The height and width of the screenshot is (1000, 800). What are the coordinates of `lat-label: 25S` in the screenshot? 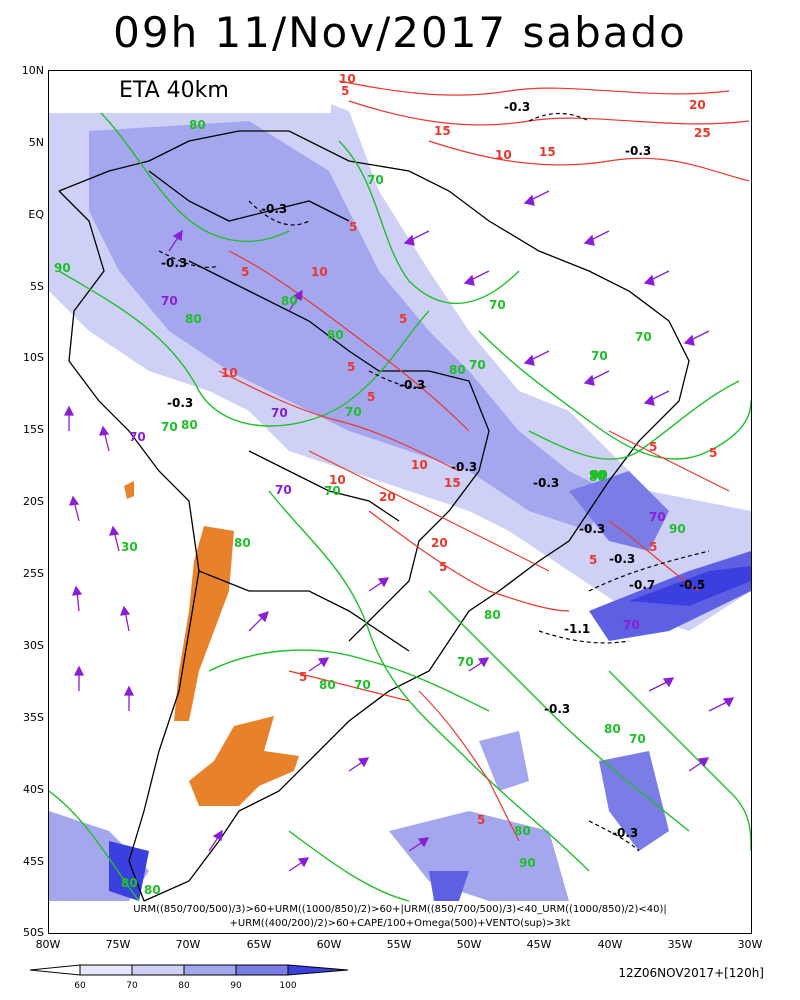 It's located at (33, 573).